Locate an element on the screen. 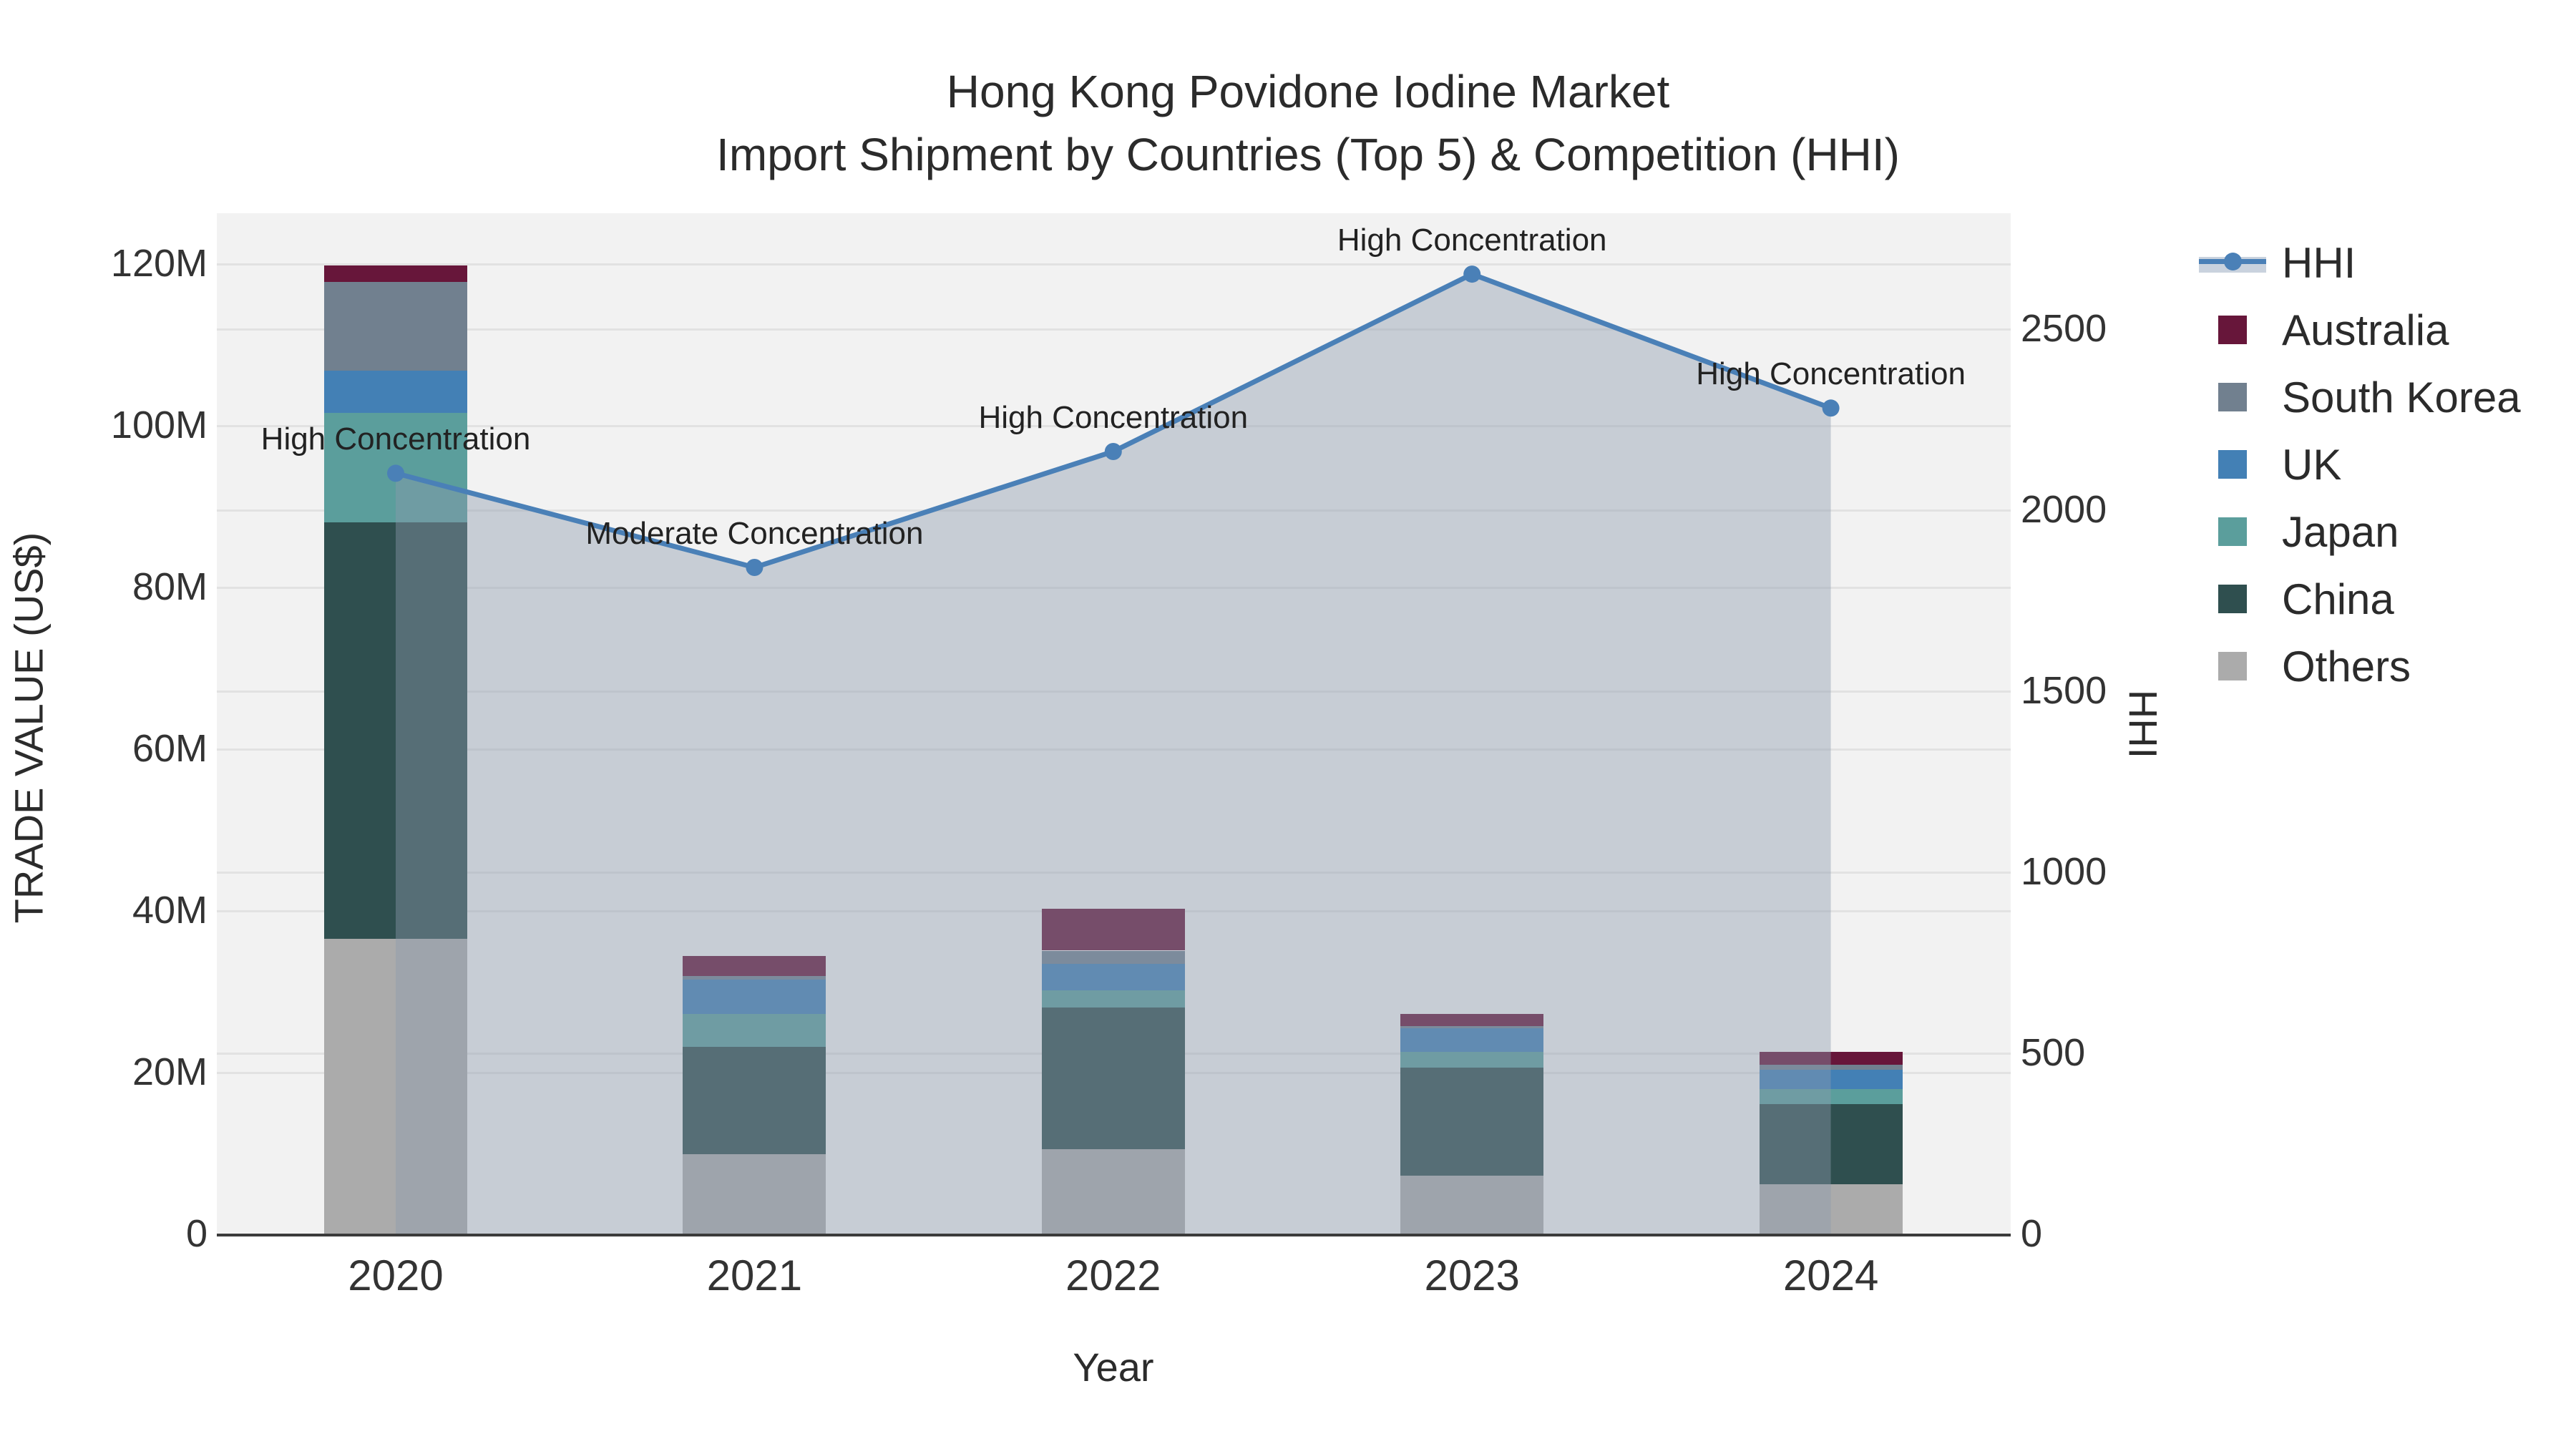 Image resolution: width=2576 pixels, height=1449 pixels. bar-2022-china is located at coordinates (1113, 1078).